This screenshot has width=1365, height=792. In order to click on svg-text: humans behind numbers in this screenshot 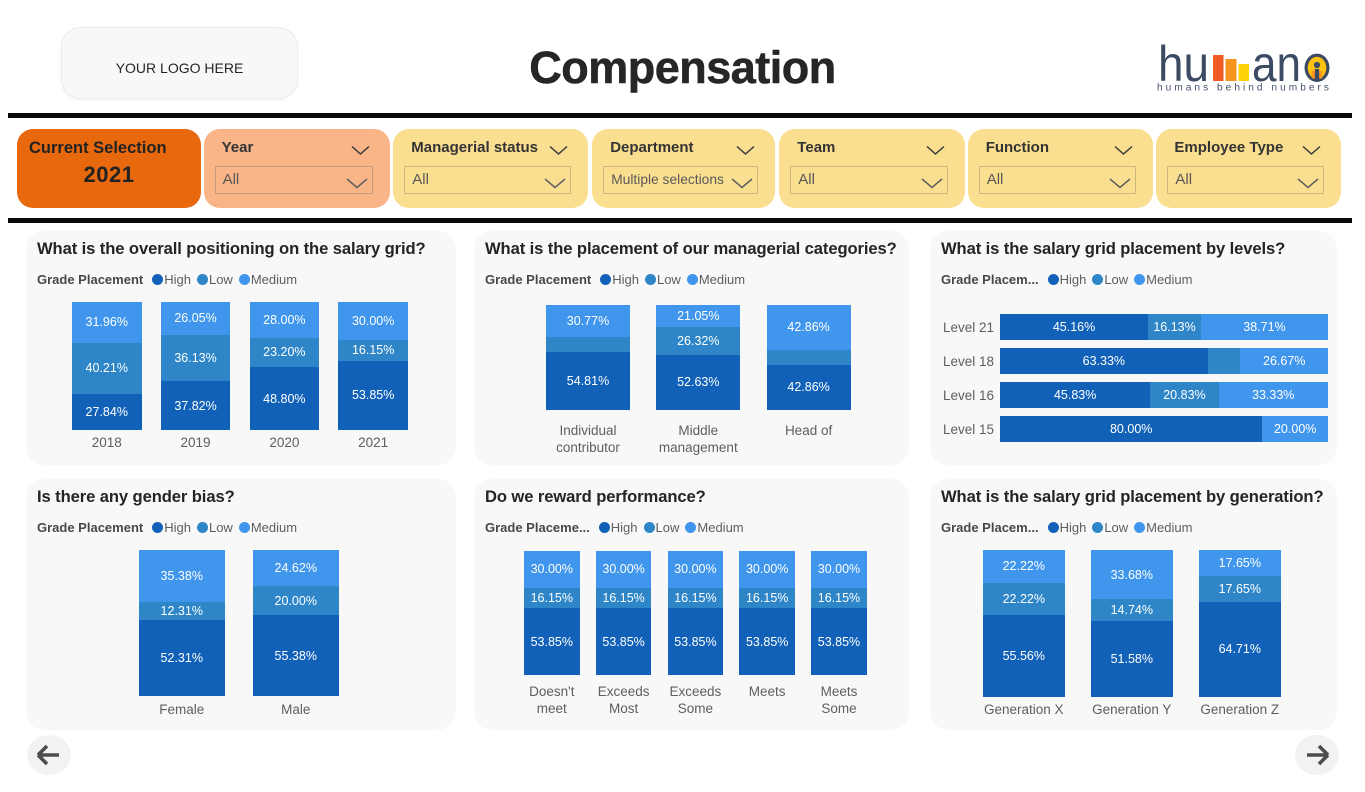, I will do `click(1244, 88)`.